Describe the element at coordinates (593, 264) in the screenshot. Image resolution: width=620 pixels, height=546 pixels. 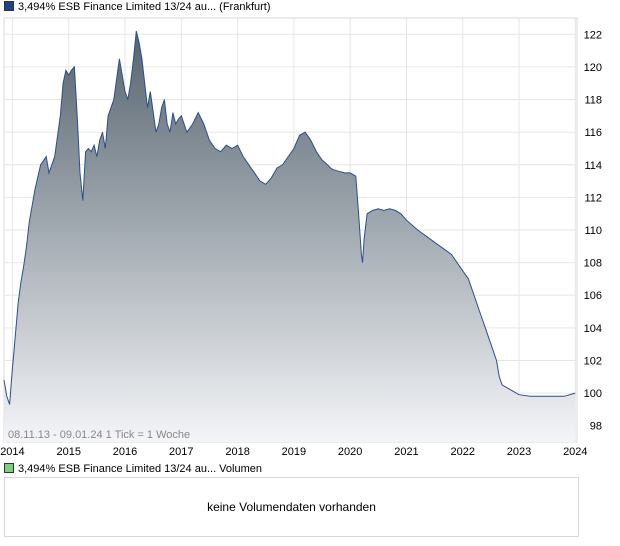
I see `y-tick-label: 108` at that location.